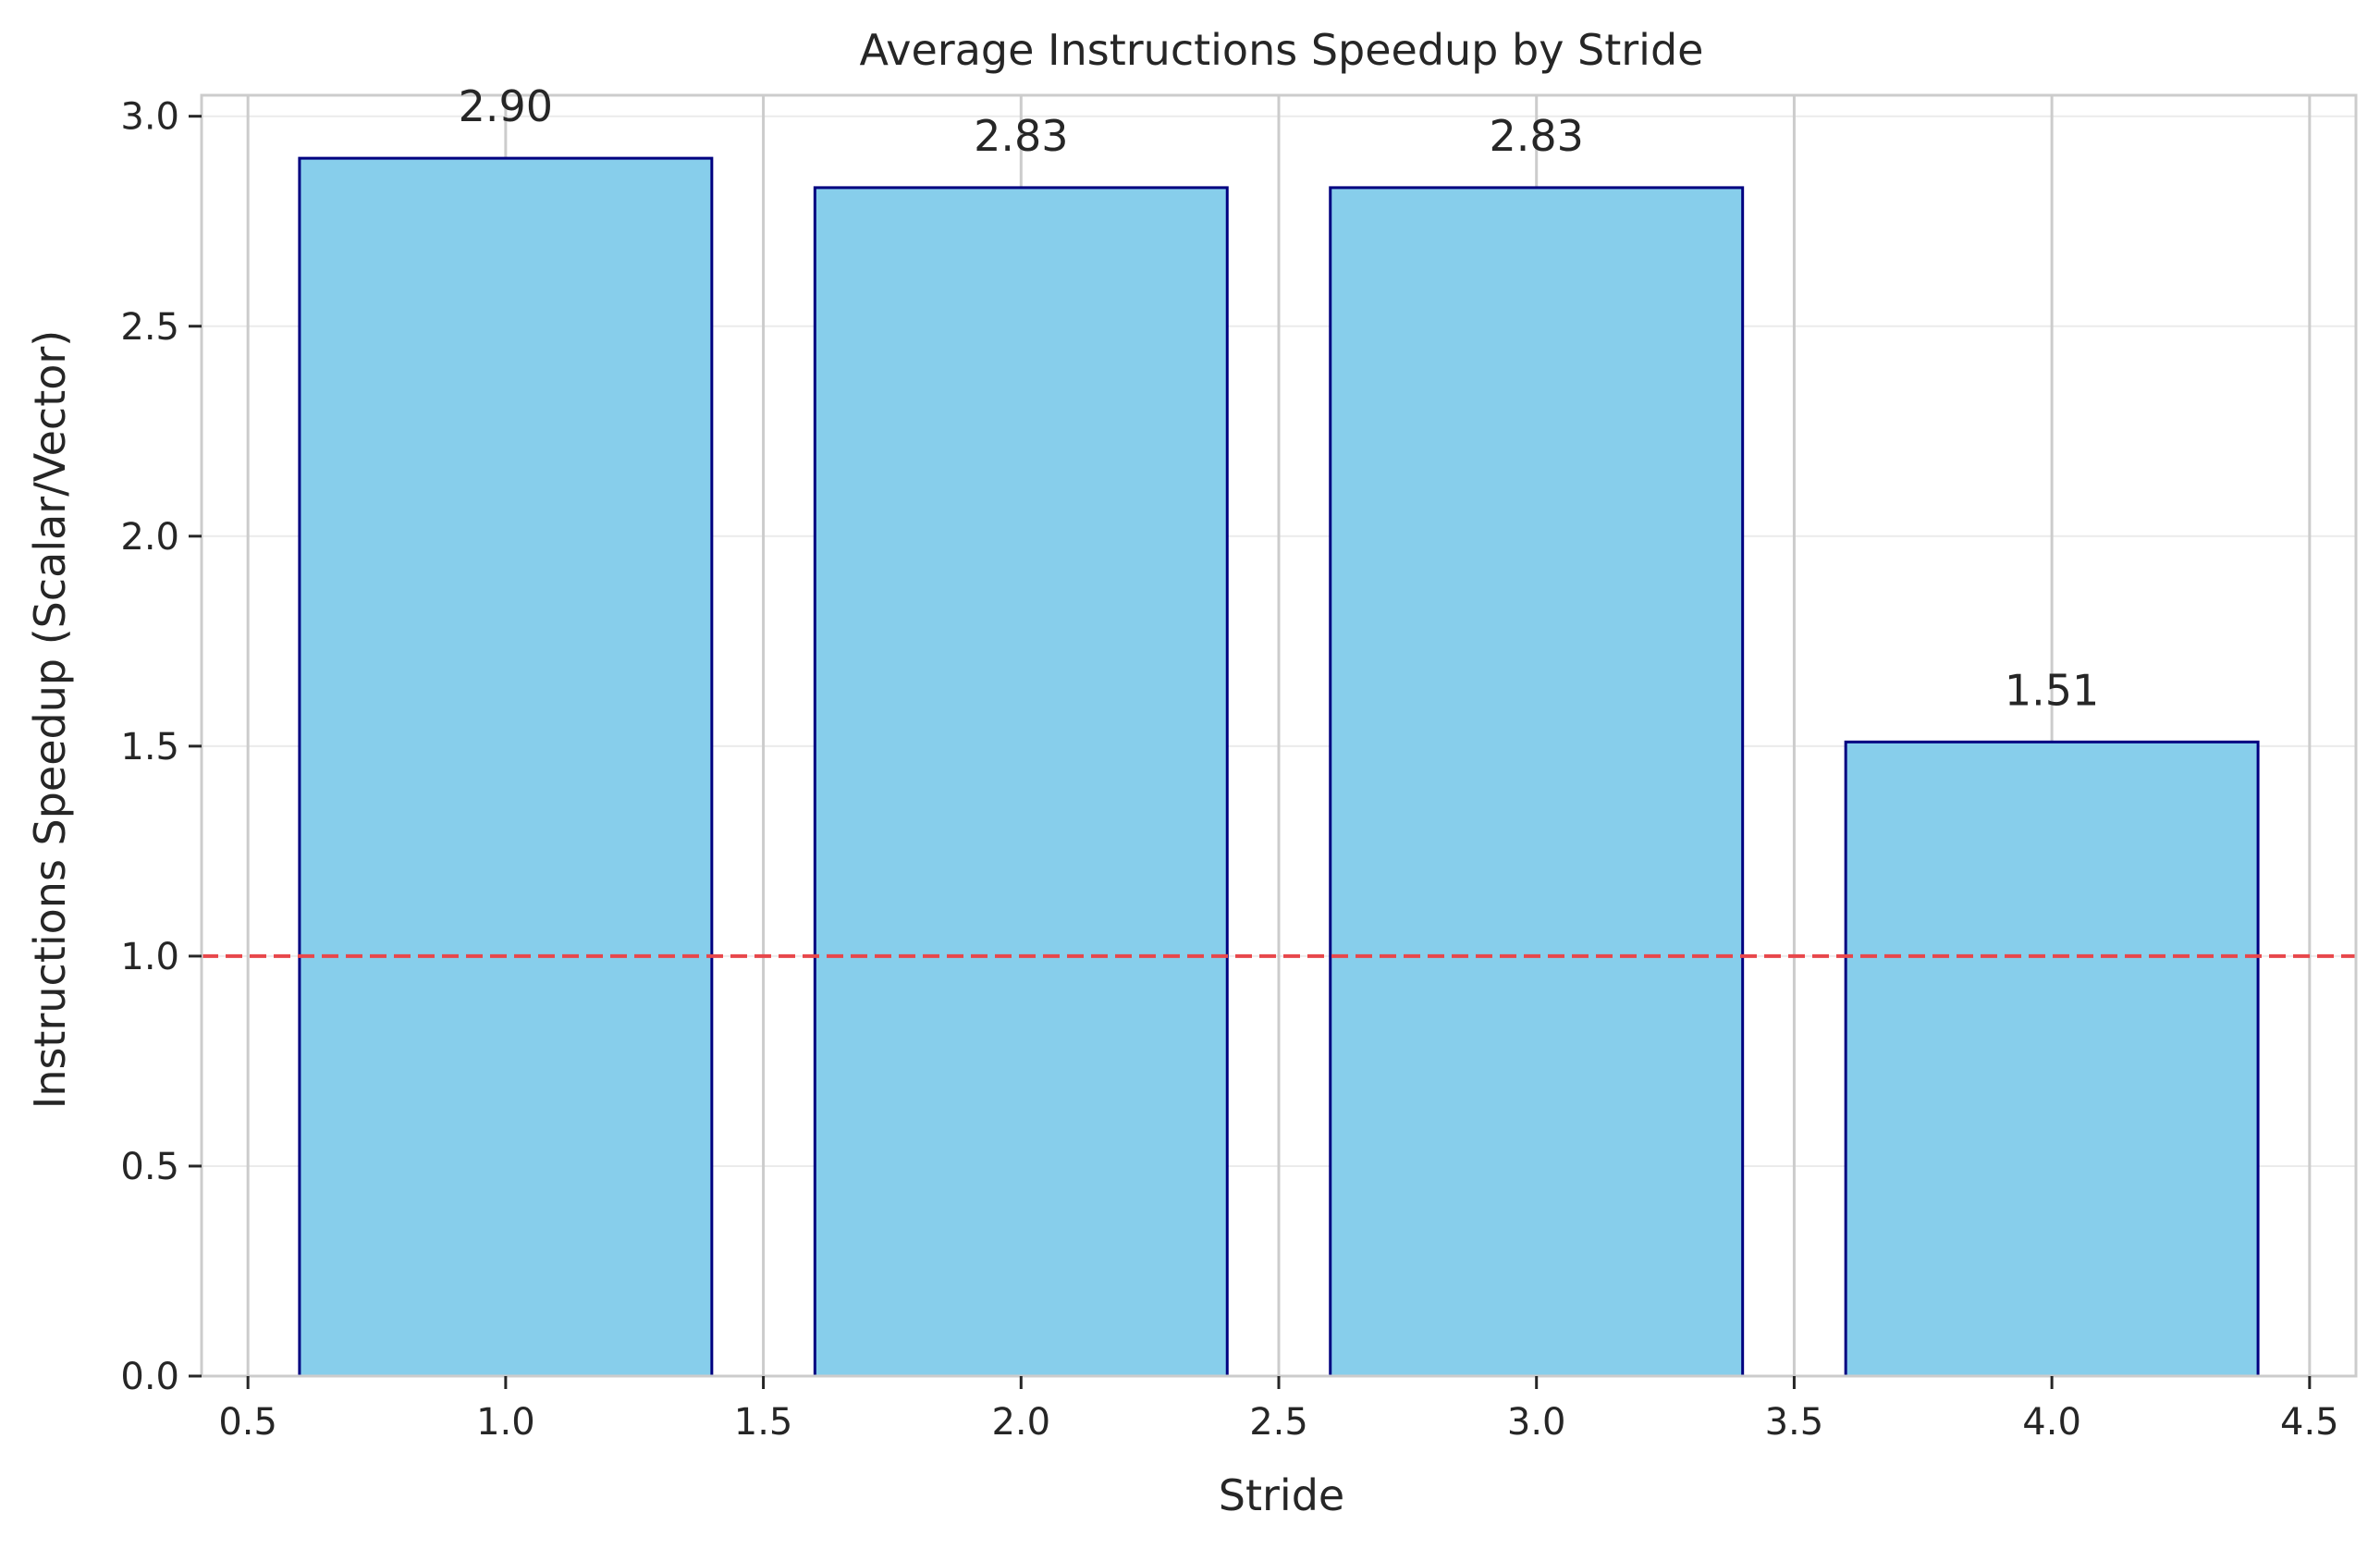 The height and width of the screenshot is (1549, 2380). Describe the element at coordinates (149, 747) in the screenshot. I see `y-tick-label: 1.5` at that location.